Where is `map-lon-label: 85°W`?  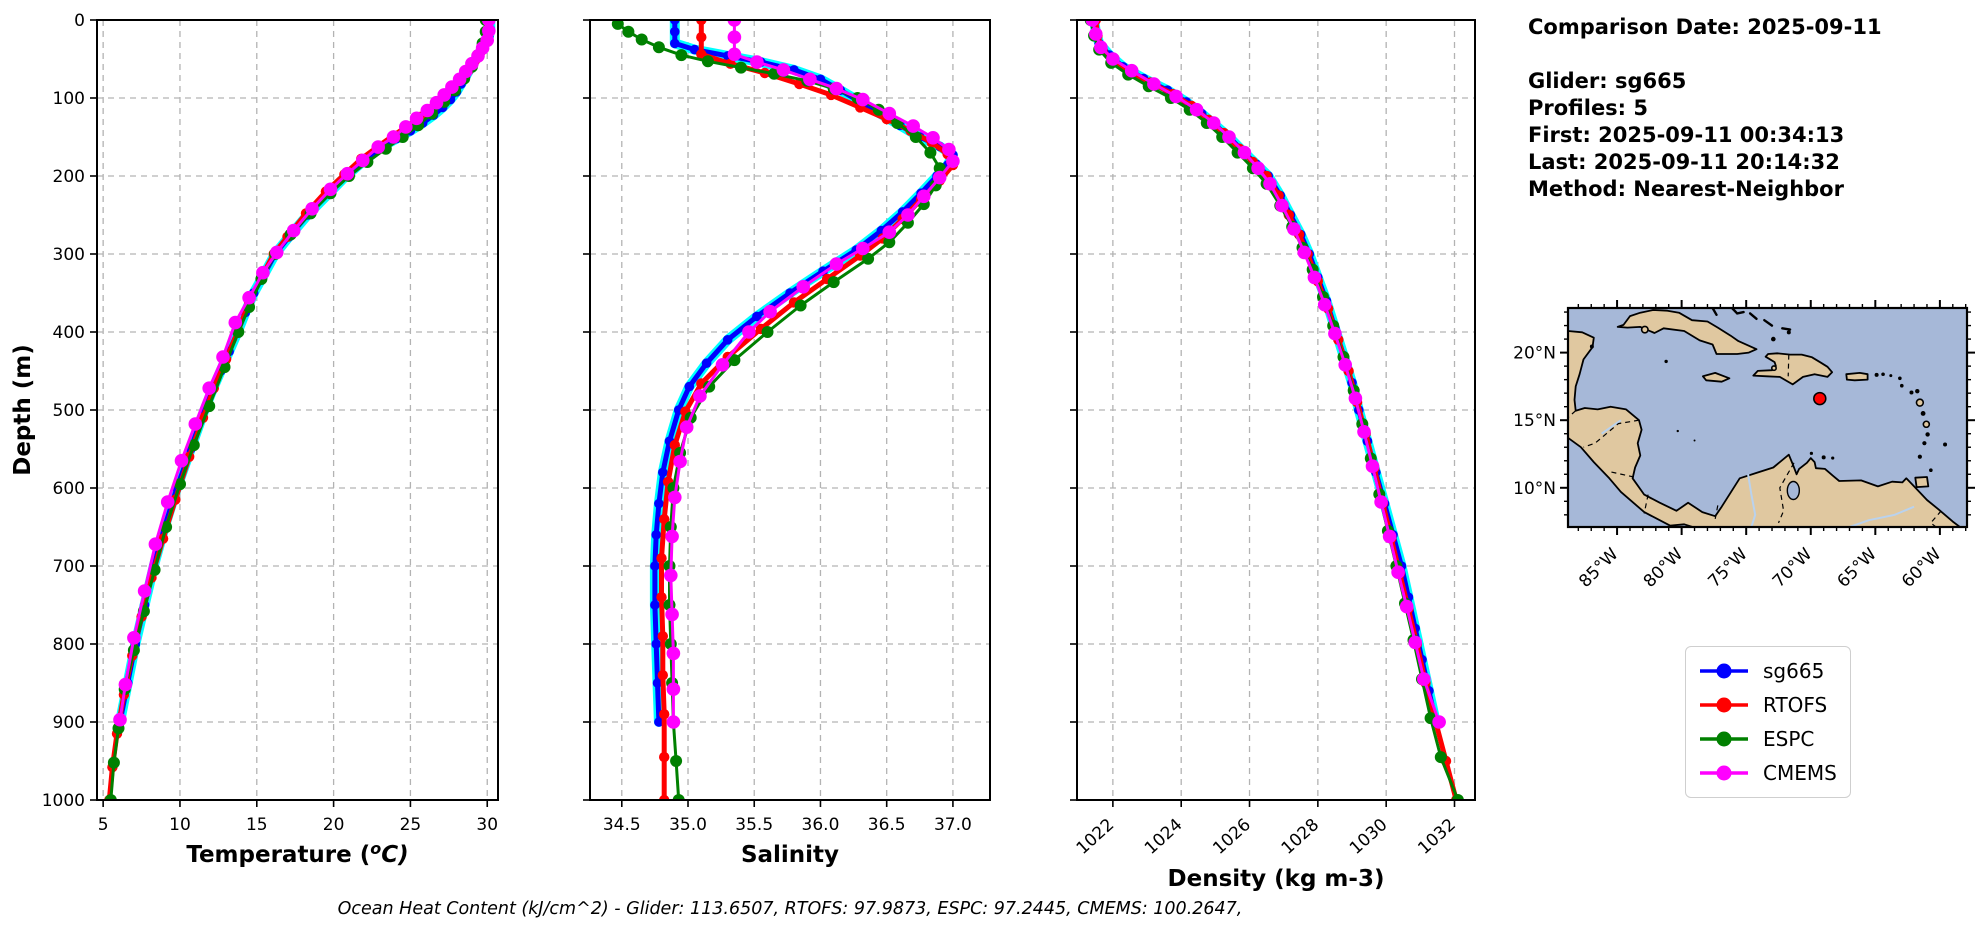 map-lon-label: 85°W is located at coordinates (1598, 567).